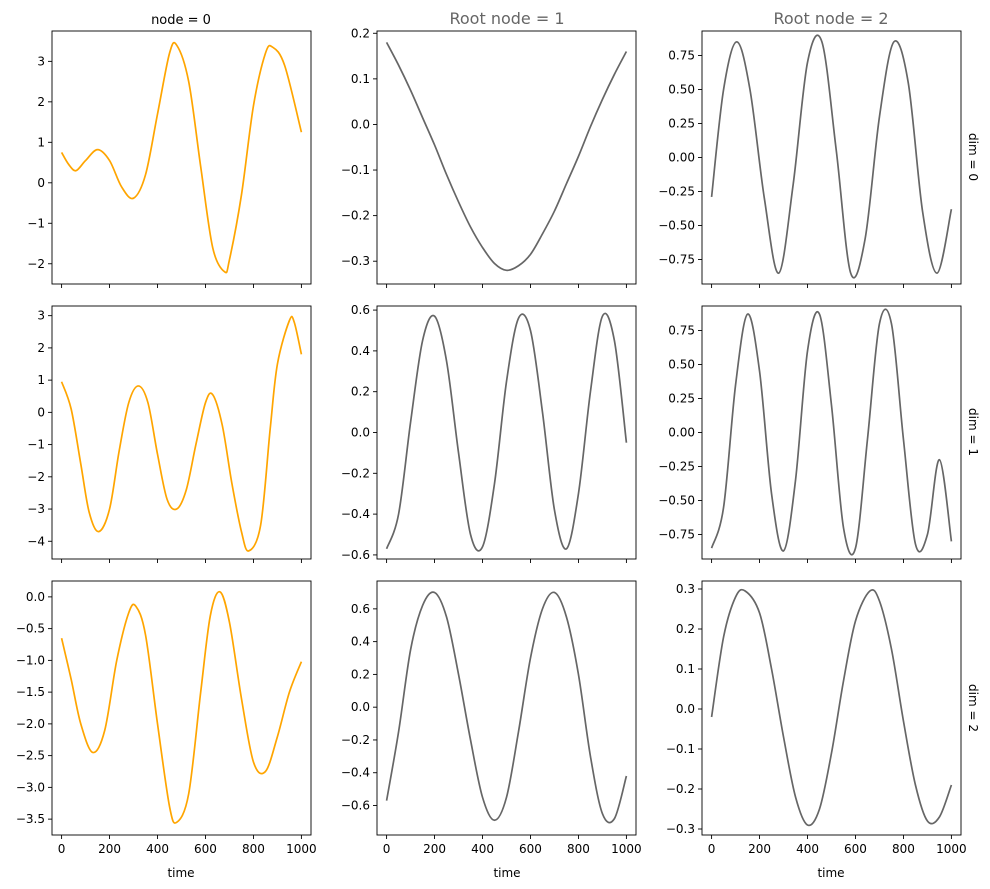 The image size is (990, 889). Describe the element at coordinates (181, 20) in the screenshot. I see `col-title-node-0: node = 0` at that location.